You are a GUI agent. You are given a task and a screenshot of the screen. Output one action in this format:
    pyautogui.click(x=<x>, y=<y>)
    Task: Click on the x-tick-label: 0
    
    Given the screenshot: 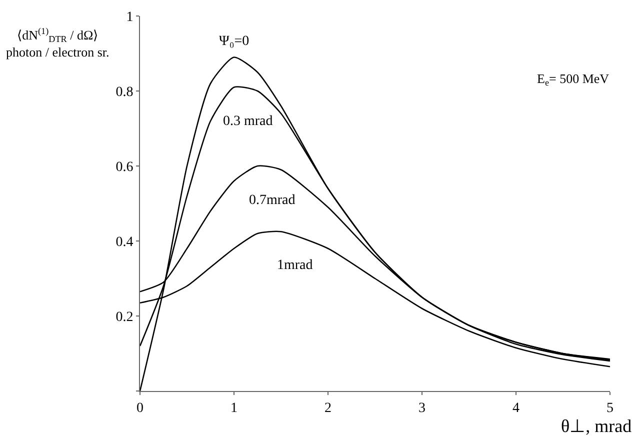 What is the action you would take?
    pyautogui.click(x=140, y=408)
    